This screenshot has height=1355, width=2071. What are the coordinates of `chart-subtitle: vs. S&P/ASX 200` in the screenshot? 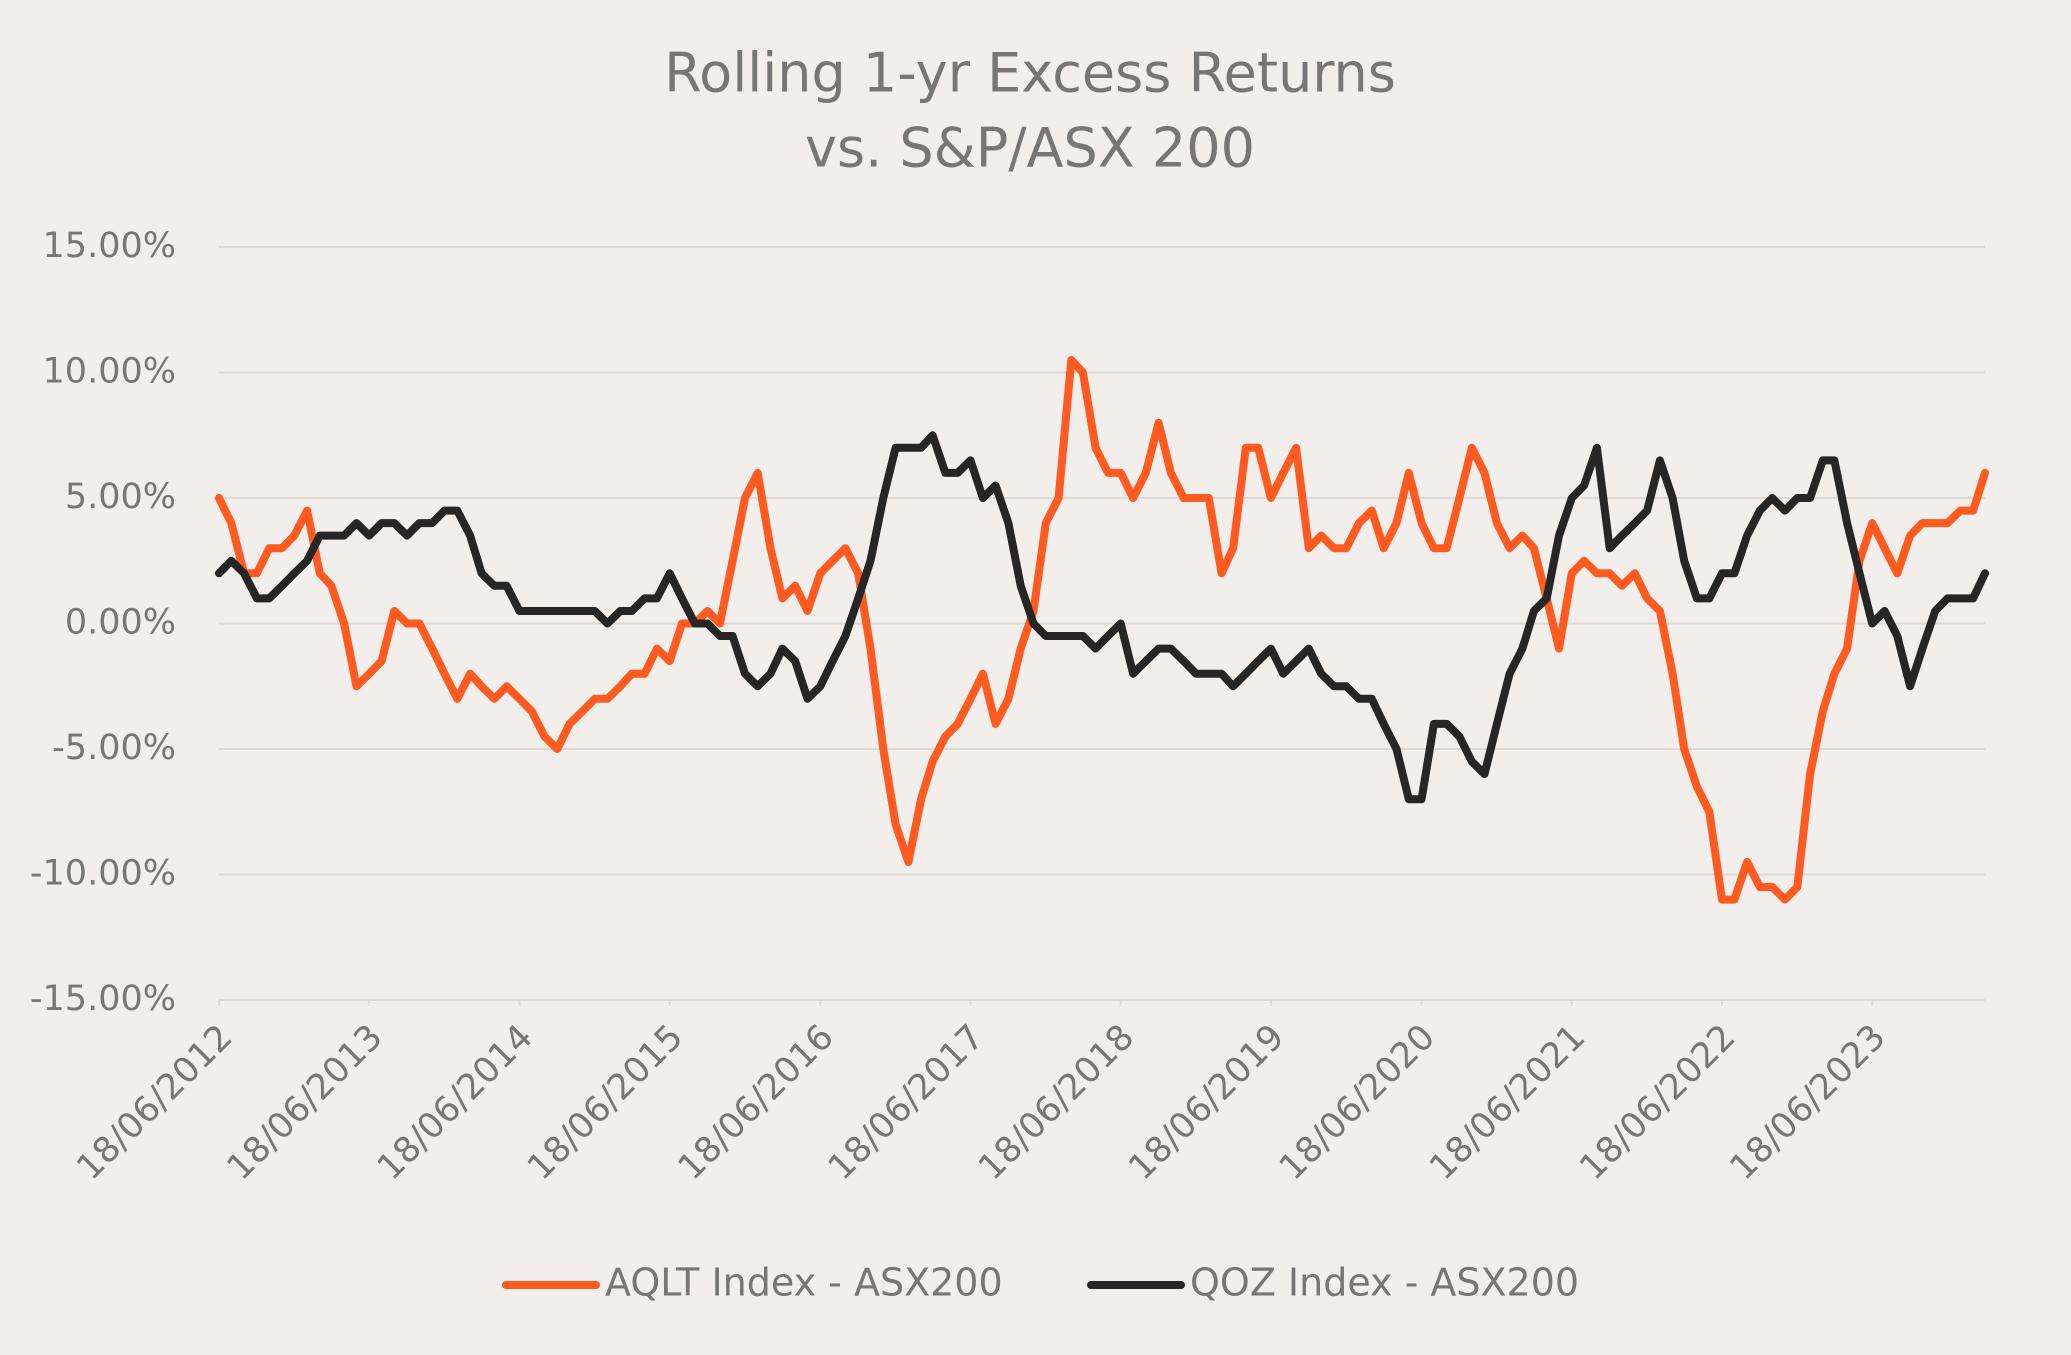 It's located at (1030, 148).